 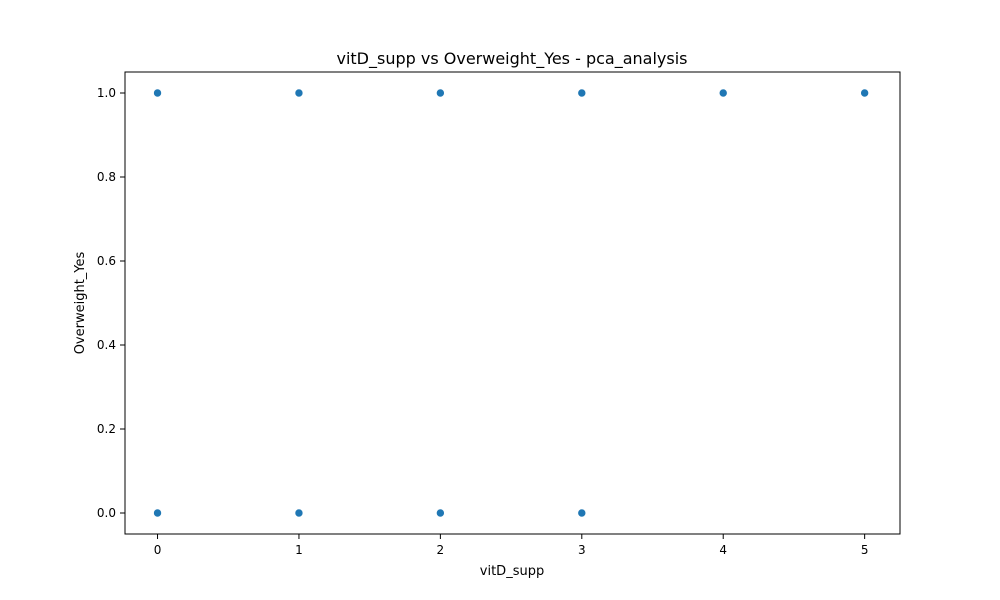 I want to click on x-tick-label: 0, so click(x=158, y=550).